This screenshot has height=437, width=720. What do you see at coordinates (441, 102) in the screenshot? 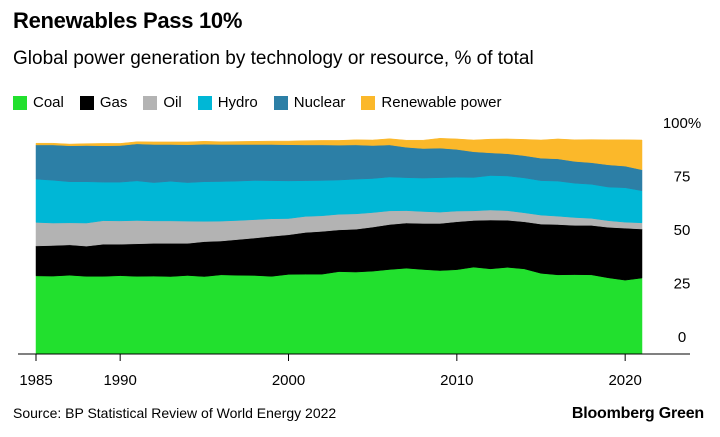
I see `legend-label-renewable-power: Renewable power` at bounding box center [441, 102].